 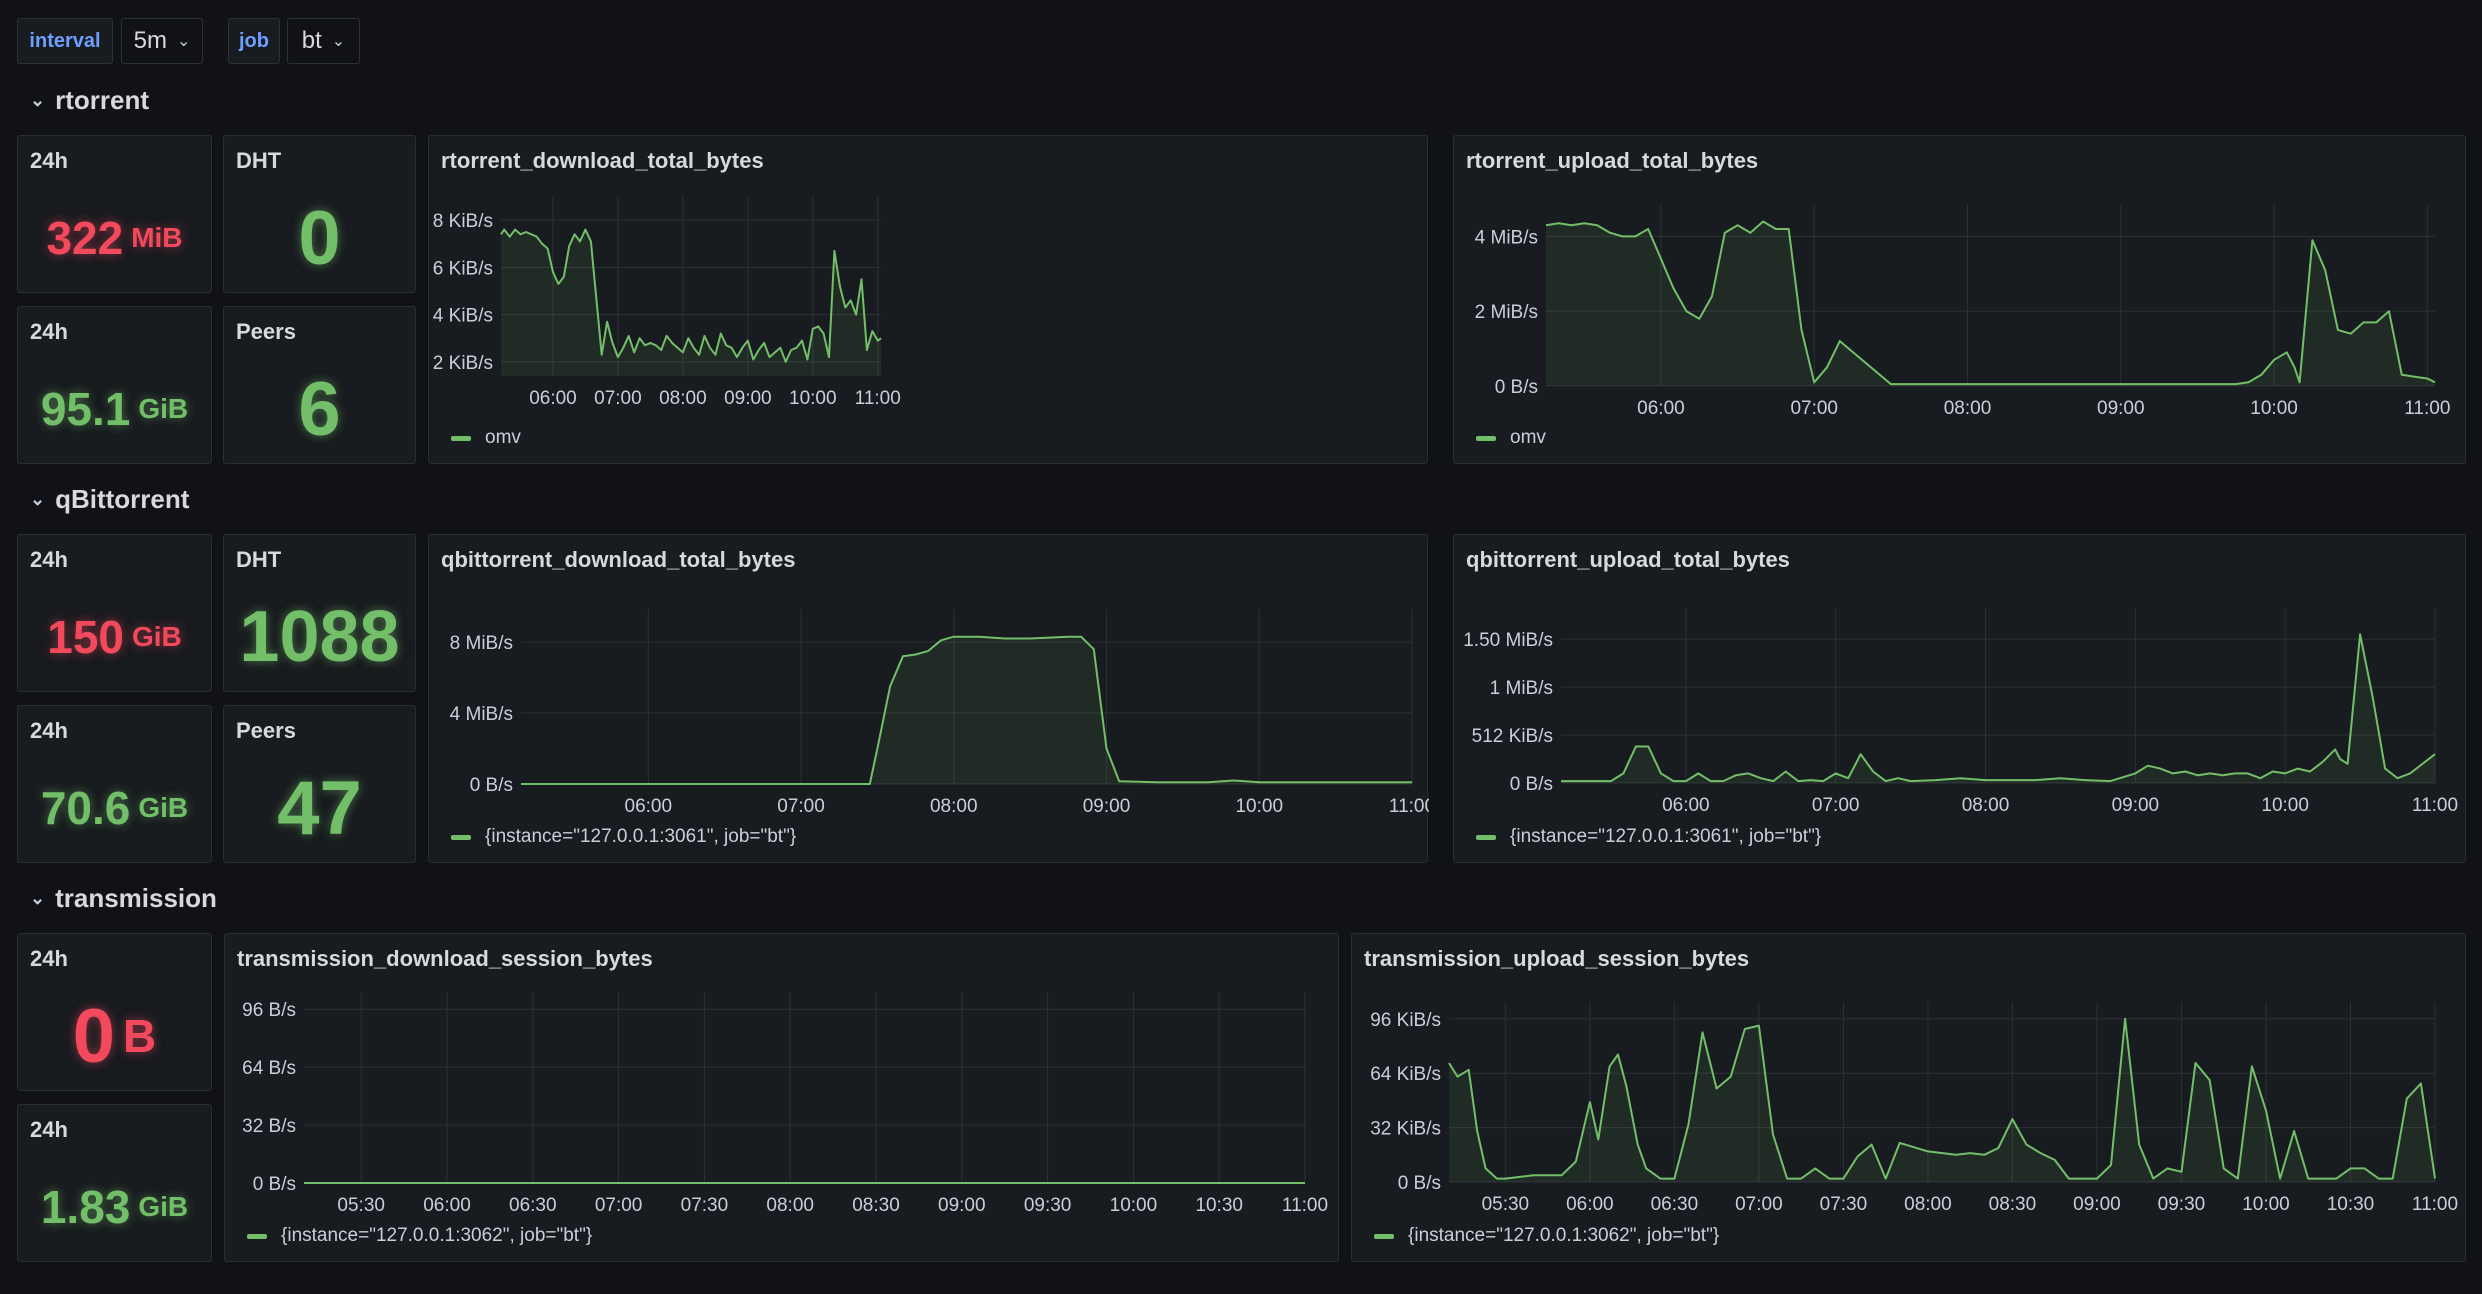 I want to click on panel-title: rtorrent_upload_total_bytes, so click(x=1612, y=160).